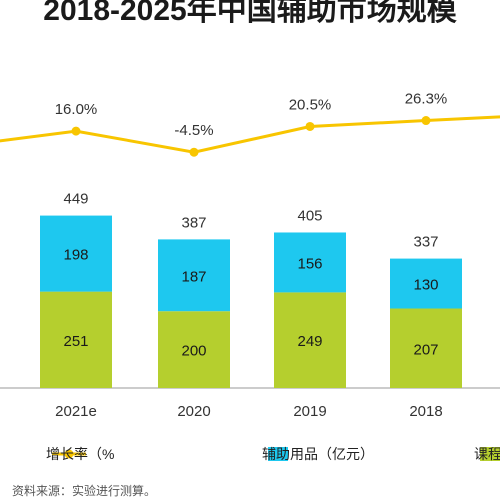 Image resolution: width=500 pixels, height=500 pixels. I want to click on growth-line, so click(250, 134).